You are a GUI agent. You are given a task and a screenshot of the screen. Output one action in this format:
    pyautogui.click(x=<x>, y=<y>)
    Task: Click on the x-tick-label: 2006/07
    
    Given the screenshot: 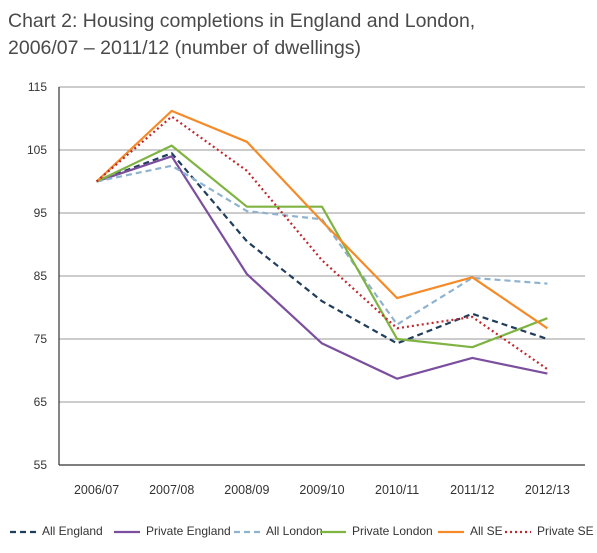 What is the action you would take?
    pyautogui.click(x=96, y=490)
    